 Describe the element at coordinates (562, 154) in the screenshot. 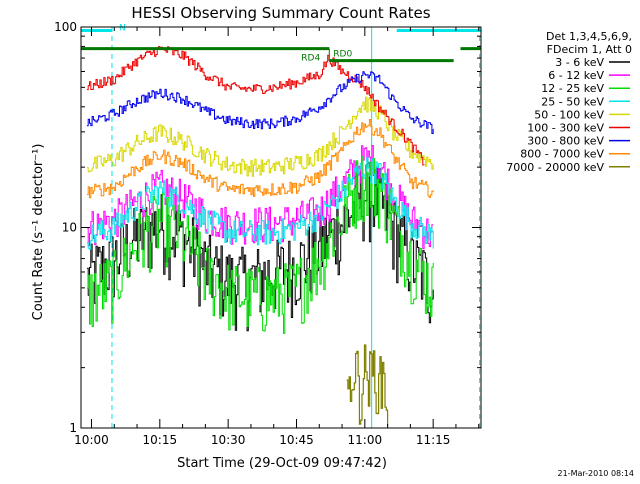

I see `legend-label-7: 800 - 7000 keV` at that location.